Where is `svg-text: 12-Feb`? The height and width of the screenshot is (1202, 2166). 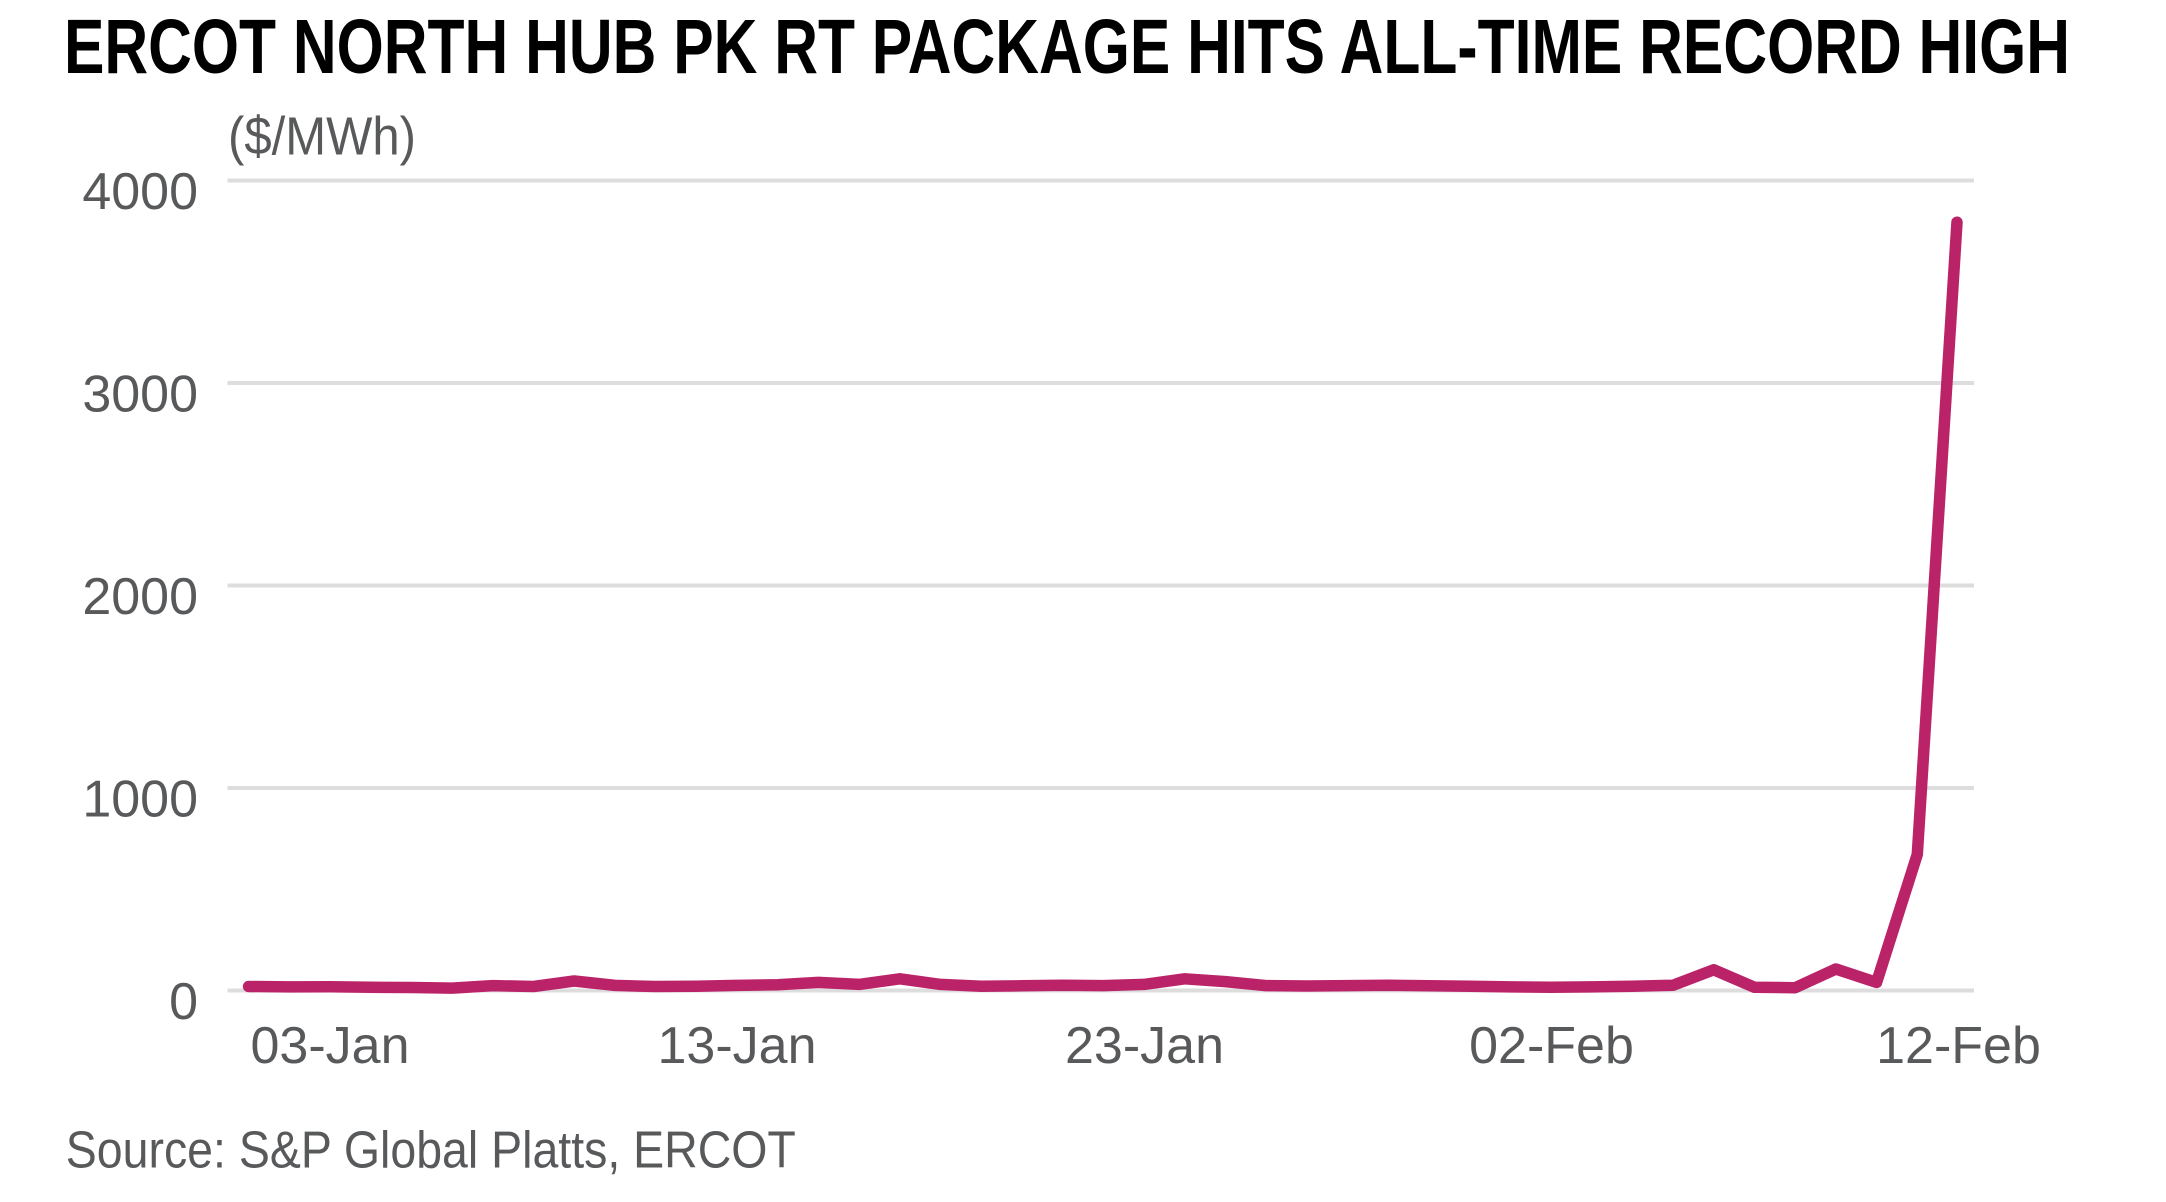 svg-text: 12-Feb is located at coordinates (1958, 1046).